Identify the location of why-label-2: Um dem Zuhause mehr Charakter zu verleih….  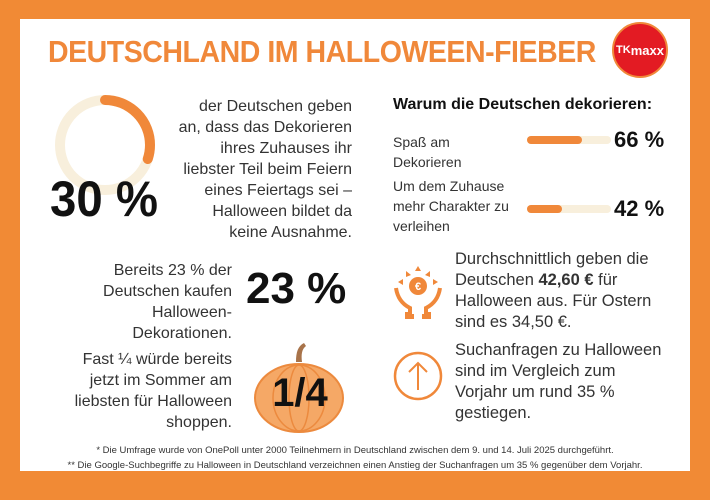
(451, 206).